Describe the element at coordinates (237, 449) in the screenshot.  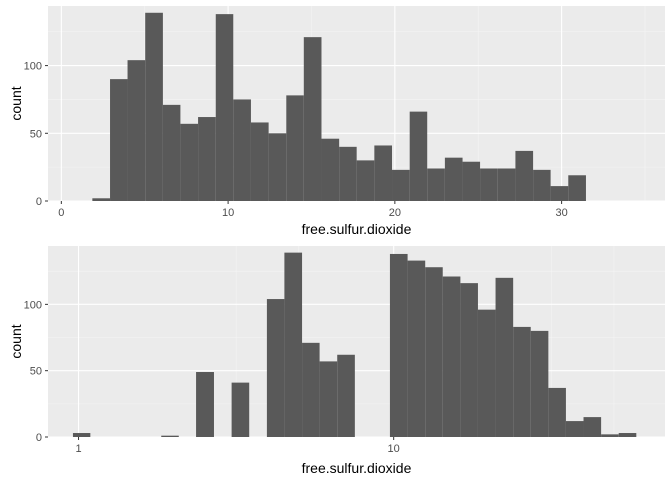
I see `bottom-x-tick-labels: 1 10` at that location.